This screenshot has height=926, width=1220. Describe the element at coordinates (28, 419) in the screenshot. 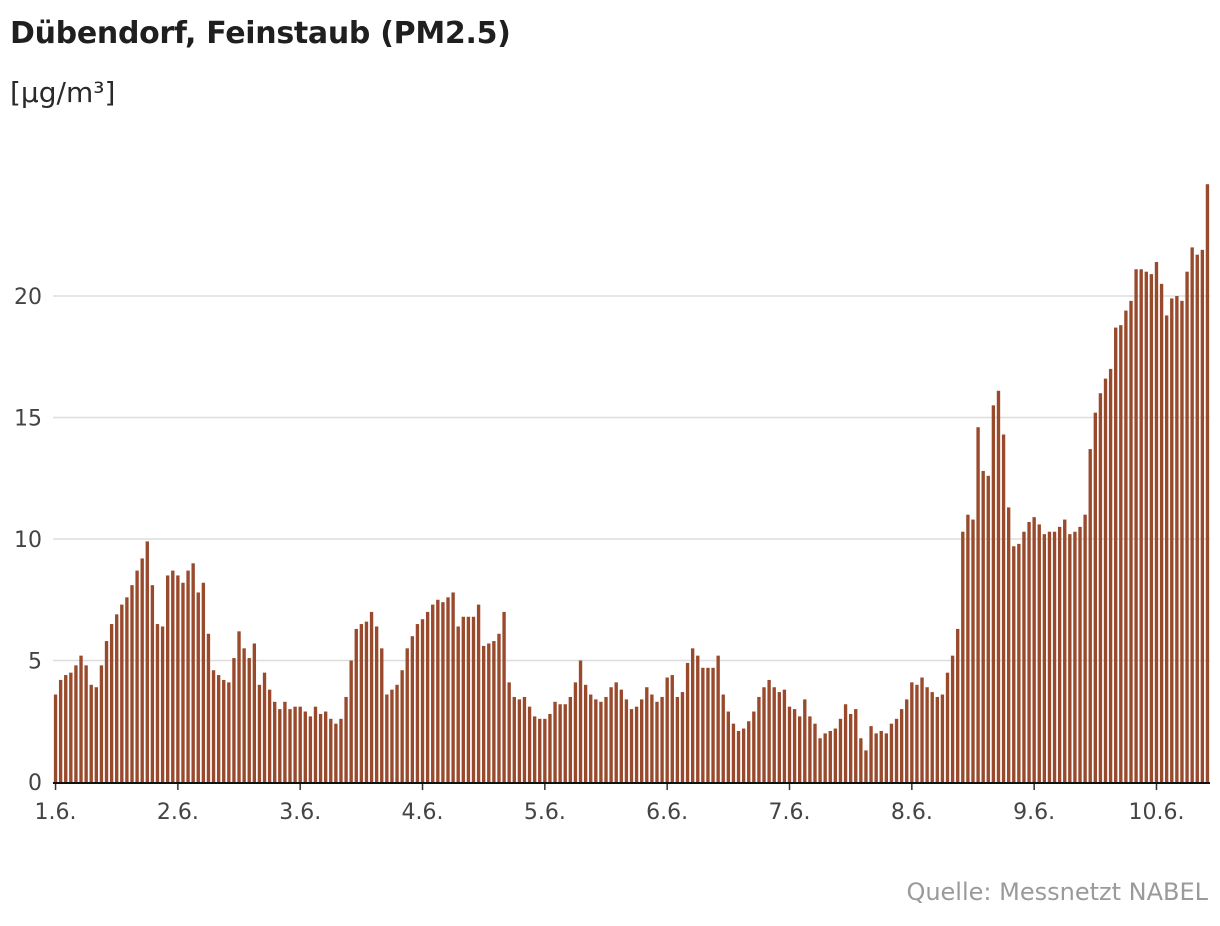

I see `y-tick-label: 15` at that location.